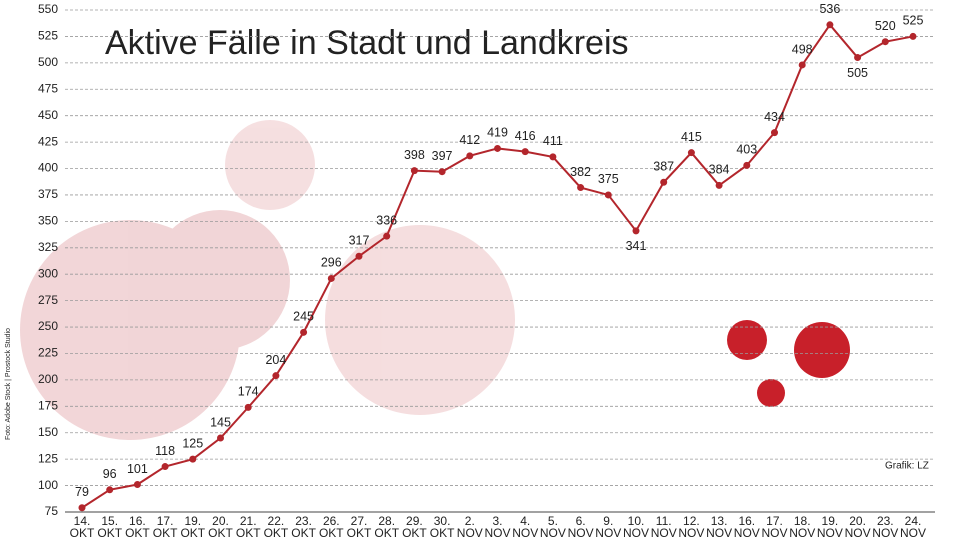 The width and height of the screenshot is (956, 538). Describe the element at coordinates (276, 521) in the screenshot. I see `x-tick-label: 22.` at that location.